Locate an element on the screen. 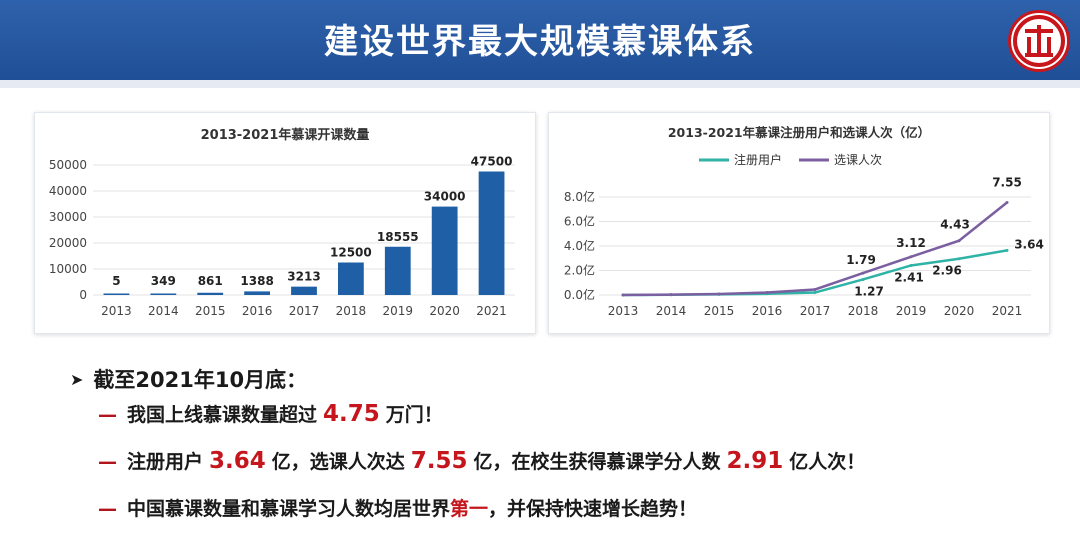 The image size is (1080, 545). line2-mid-2: 亿，在校生获得慕课学分人数 is located at coordinates (597, 462).